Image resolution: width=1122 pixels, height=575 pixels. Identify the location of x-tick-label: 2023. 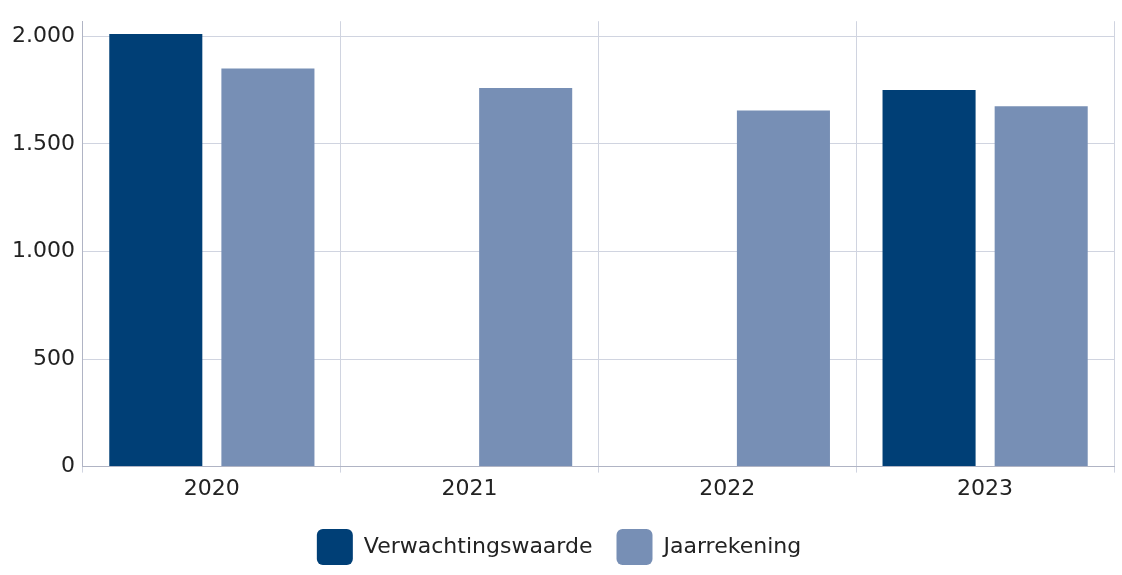
(985, 487).